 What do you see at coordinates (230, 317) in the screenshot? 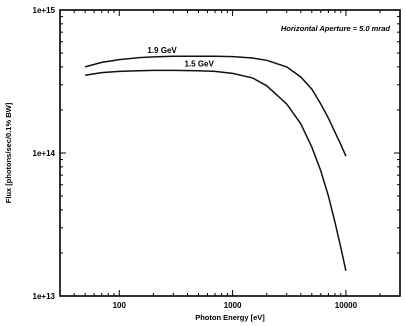
I see `x-axis-title: Photon Energy [eV]` at bounding box center [230, 317].